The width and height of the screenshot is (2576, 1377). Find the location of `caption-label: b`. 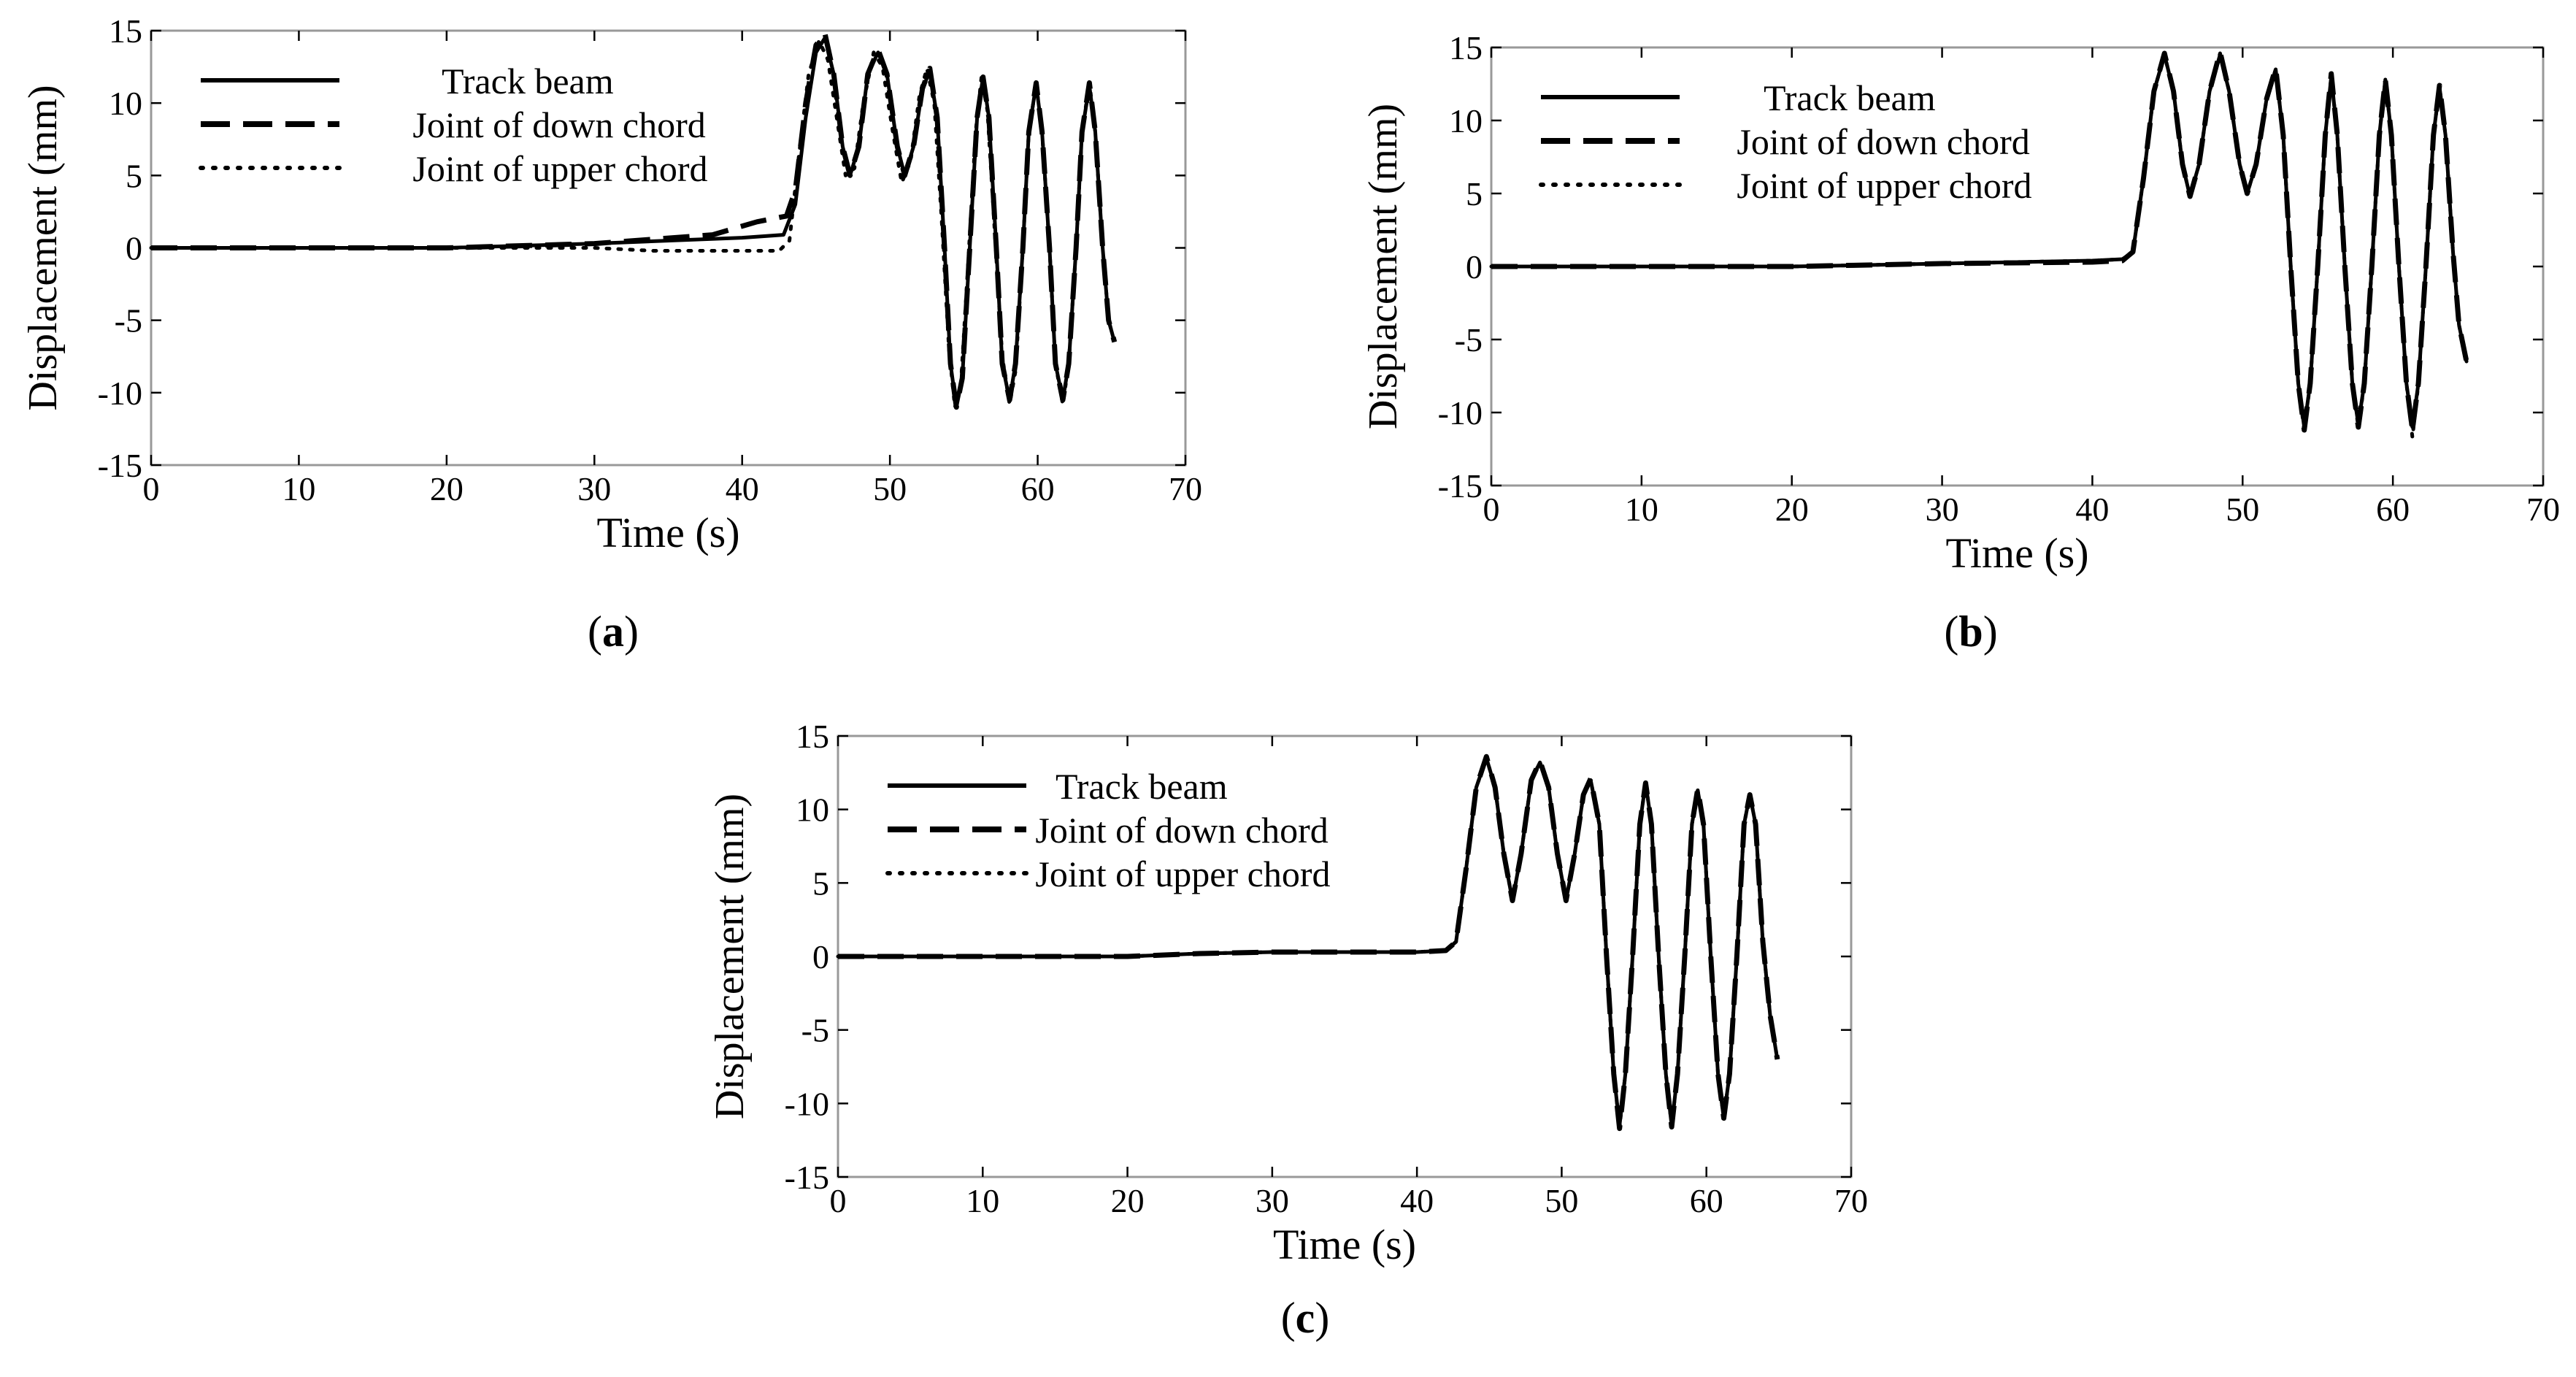

caption-label: b is located at coordinates (1970, 631).